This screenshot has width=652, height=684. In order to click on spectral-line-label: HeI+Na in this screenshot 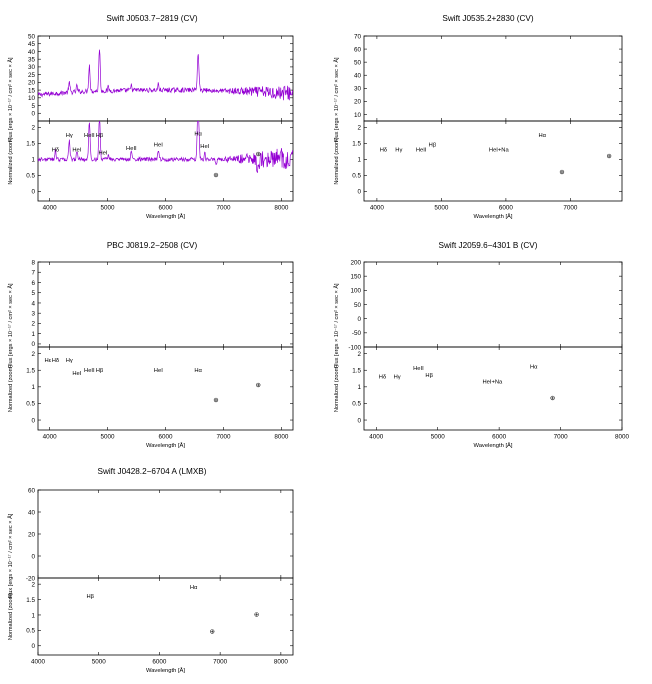, I will do `click(492, 383)`.